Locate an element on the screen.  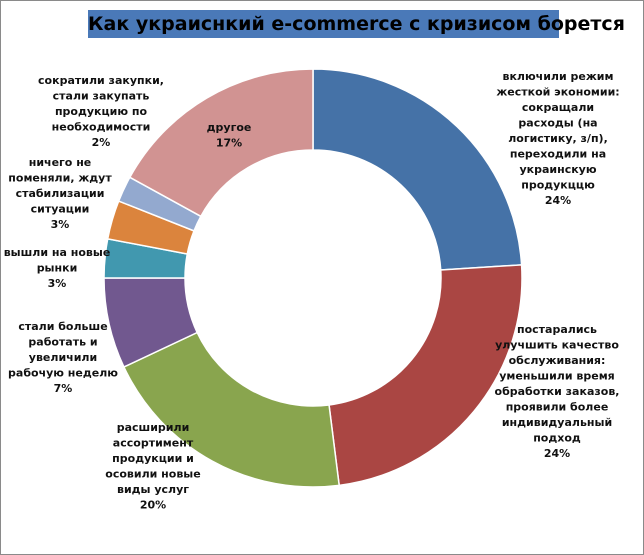
slice-label-line-2-4: уменьшили время is located at coordinates (557, 376).